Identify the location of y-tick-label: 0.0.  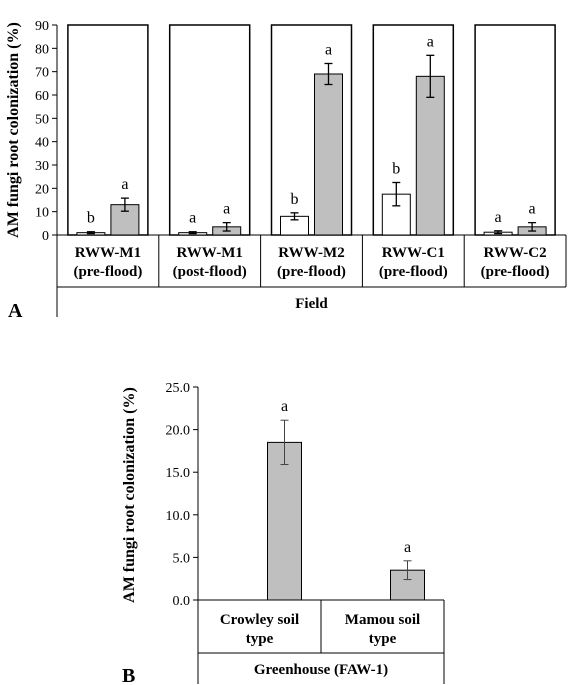
(182, 601).